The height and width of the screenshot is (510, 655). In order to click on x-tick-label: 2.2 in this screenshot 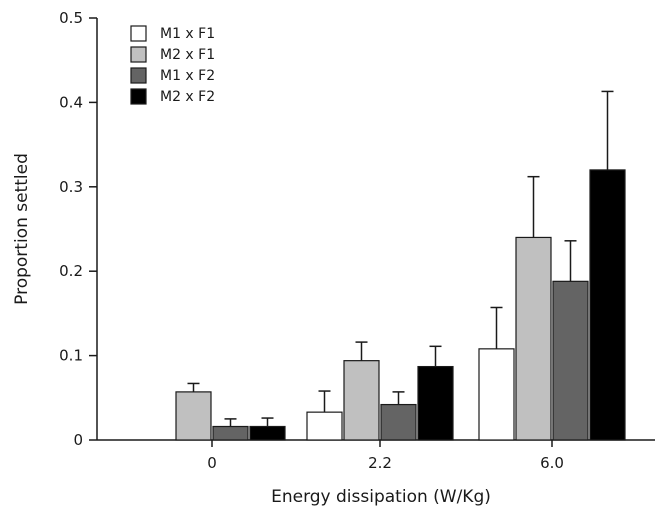, I will do `click(380, 463)`.